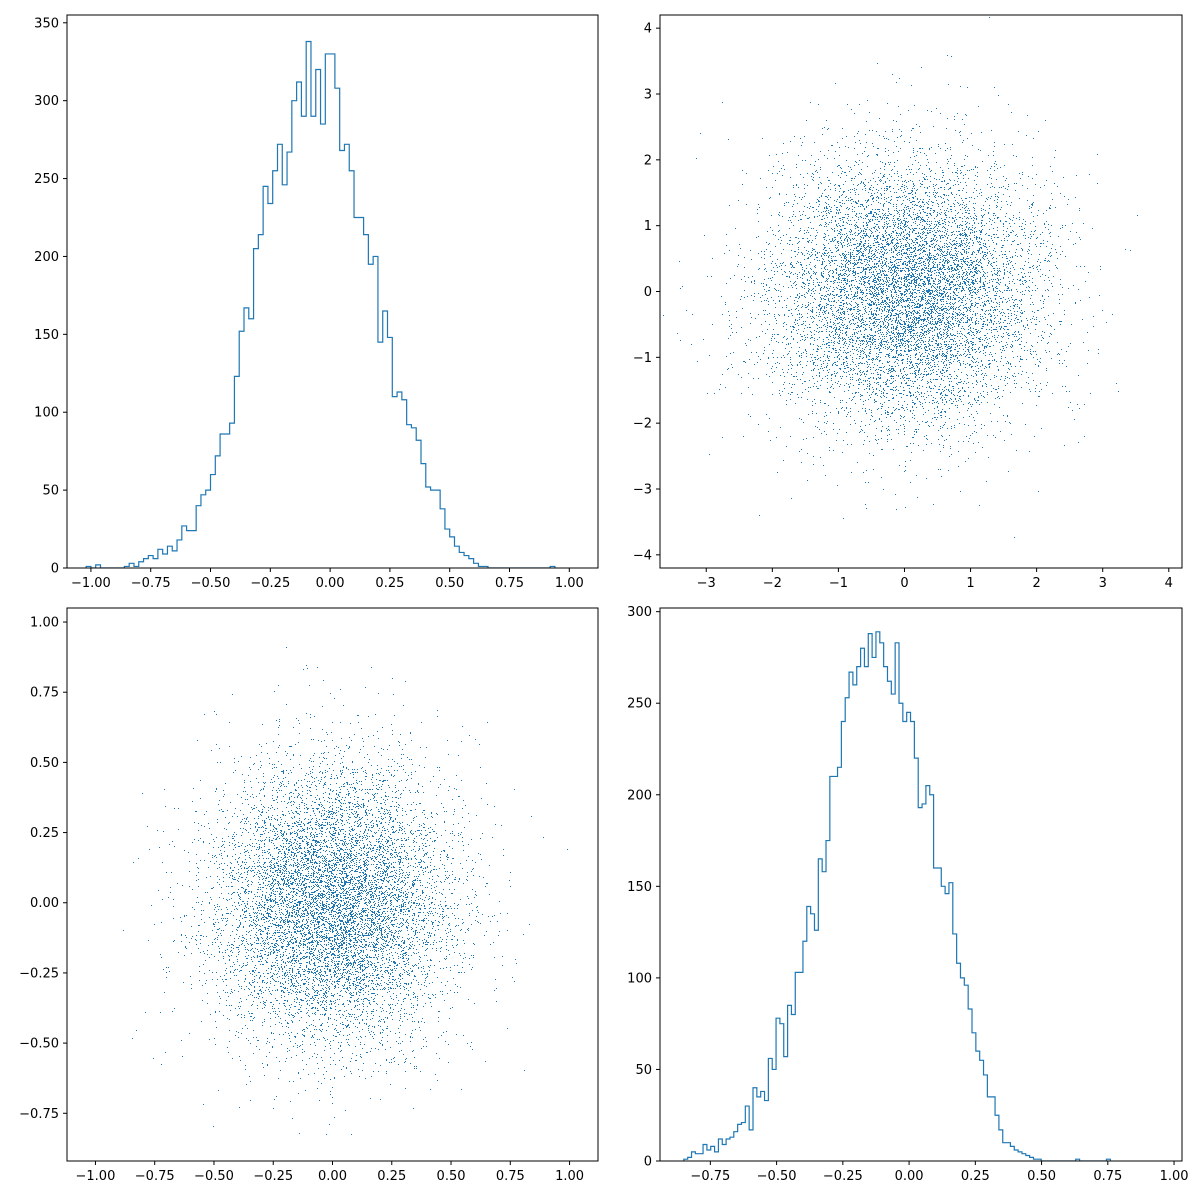  What do you see at coordinates (639, 978) in the screenshot?
I see `bottom-right-y-tick-label: 100` at bounding box center [639, 978].